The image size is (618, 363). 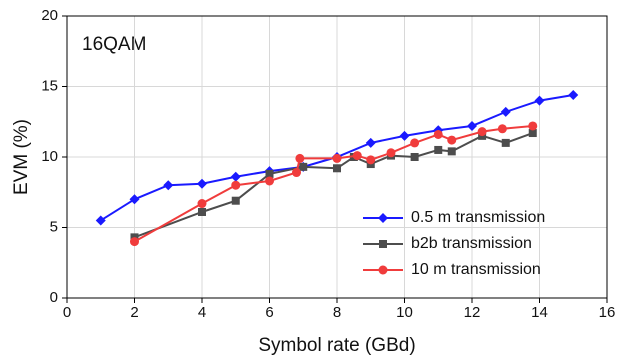 What do you see at coordinates (539, 312) in the screenshot?
I see `x-tick-label: 14` at bounding box center [539, 312].